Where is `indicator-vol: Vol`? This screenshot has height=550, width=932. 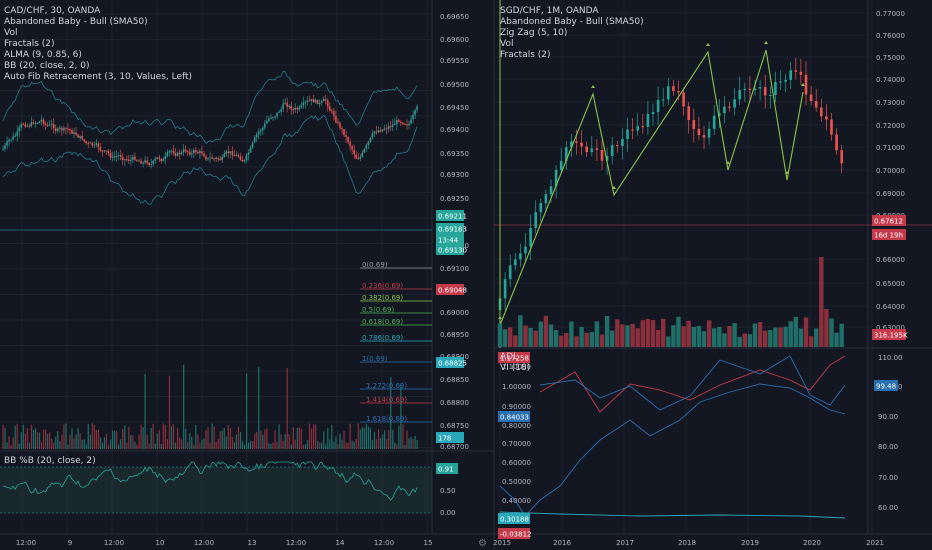 indicator-vol: Vol is located at coordinates (11, 33).